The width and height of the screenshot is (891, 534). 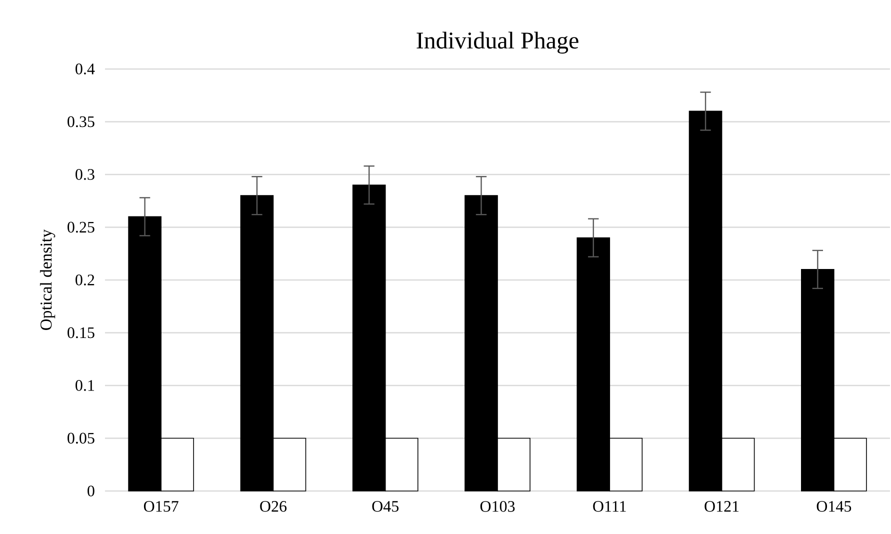 I want to click on x-tick-label: O103, so click(x=497, y=506).